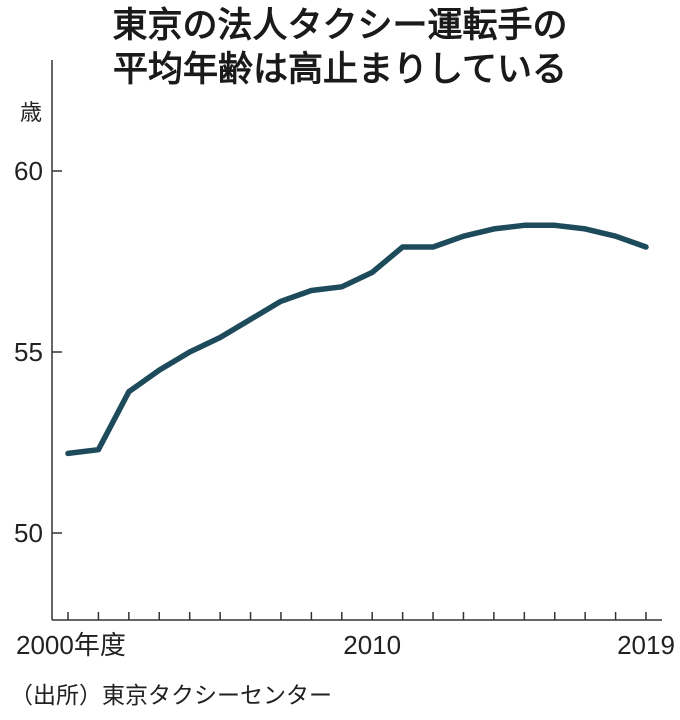  What do you see at coordinates (31, 113) in the screenshot?
I see `y-axis-unit-label: 歳` at bounding box center [31, 113].